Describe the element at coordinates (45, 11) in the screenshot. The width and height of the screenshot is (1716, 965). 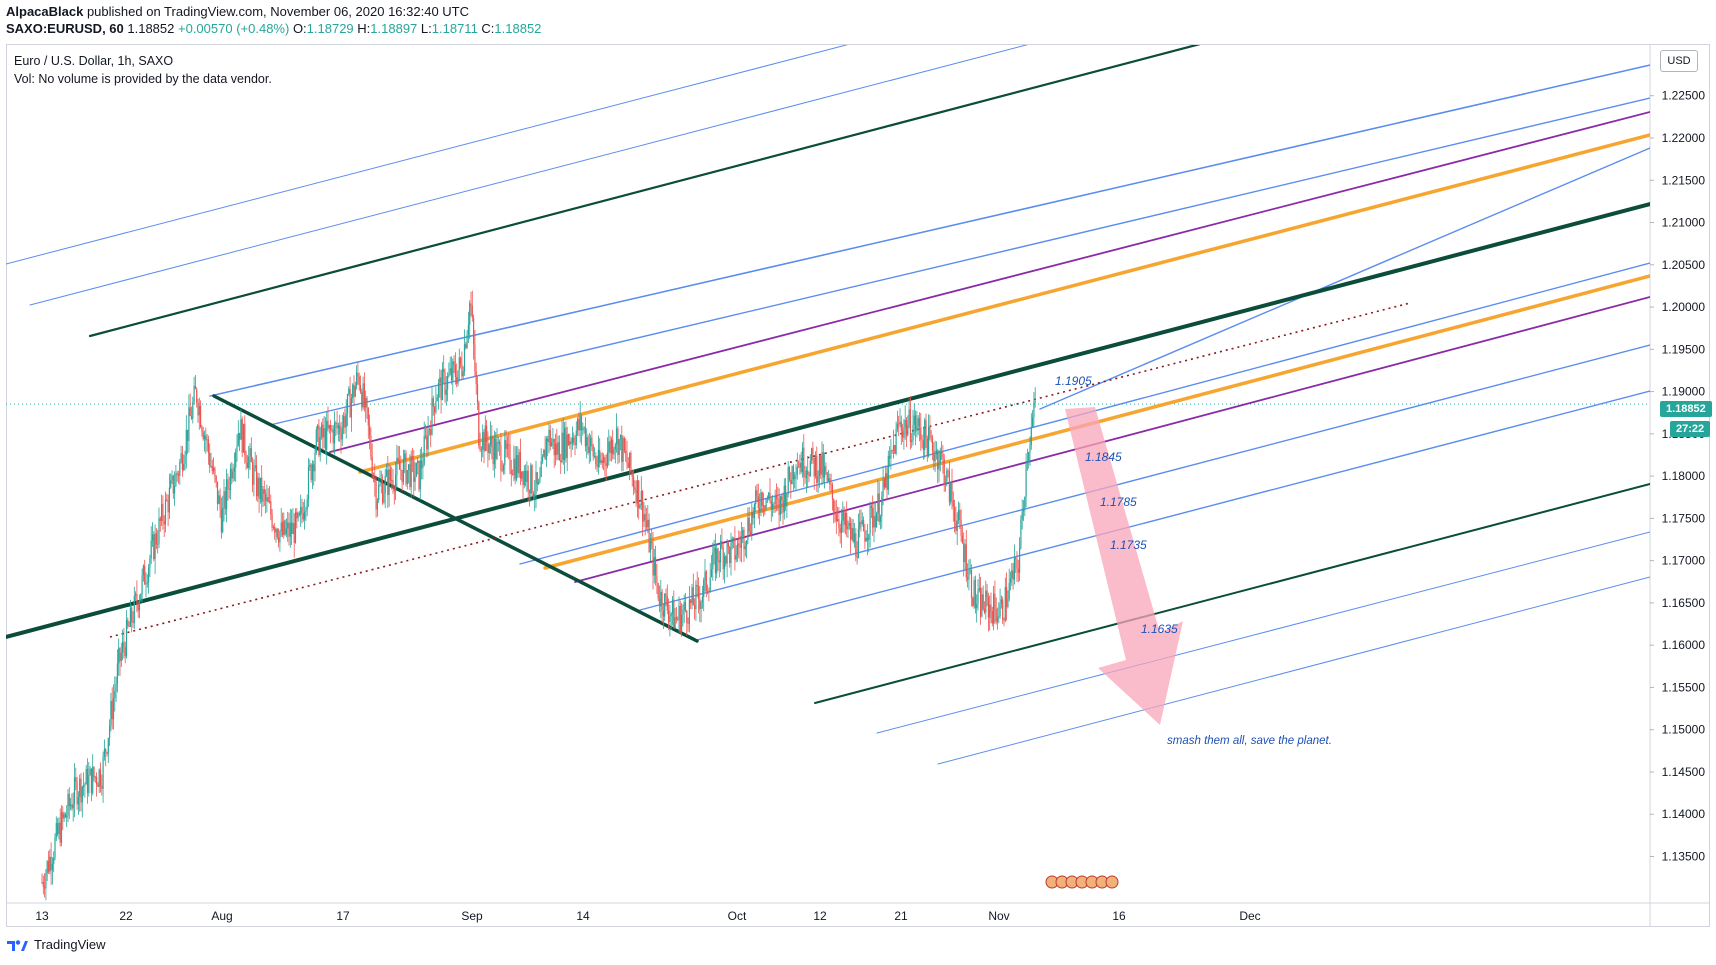
I see `author-name: AlpacaBlack` at that location.